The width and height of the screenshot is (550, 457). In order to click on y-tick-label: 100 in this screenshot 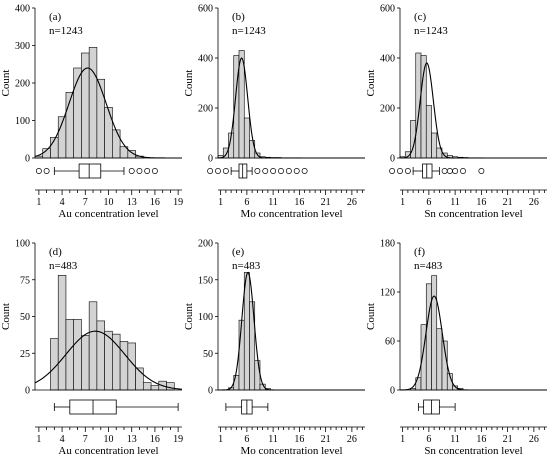, I will do `click(22, 244)`.